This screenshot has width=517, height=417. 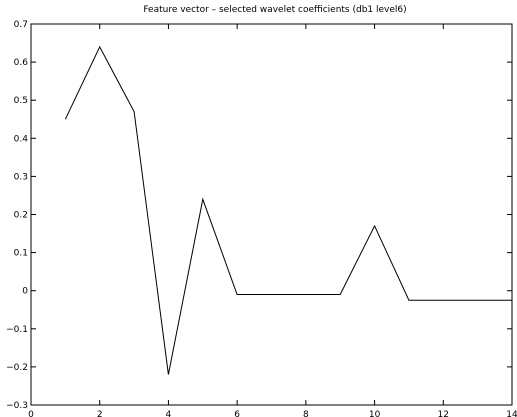 What do you see at coordinates (17, 406) in the screenshot?
I see `y-tick-label: −0.3` at bounding box center [17, 406].